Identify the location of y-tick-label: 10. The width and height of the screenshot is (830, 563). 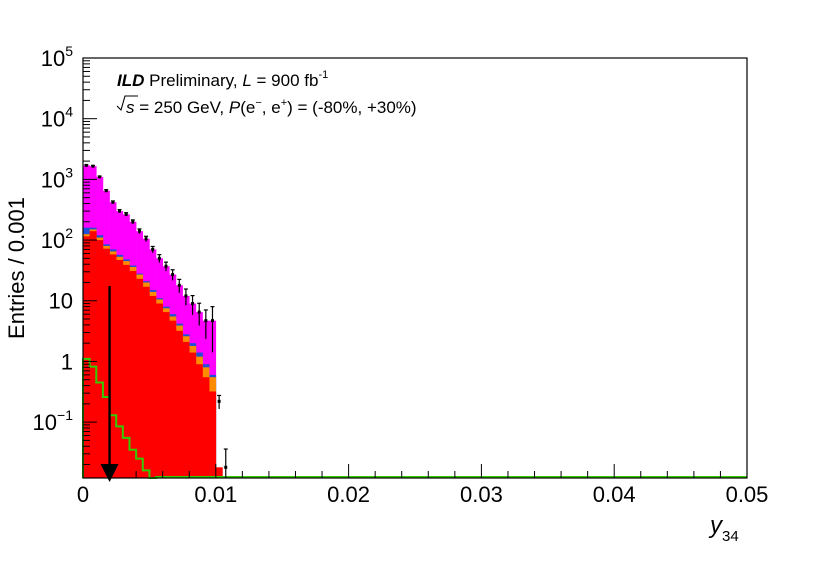
(61, 301).